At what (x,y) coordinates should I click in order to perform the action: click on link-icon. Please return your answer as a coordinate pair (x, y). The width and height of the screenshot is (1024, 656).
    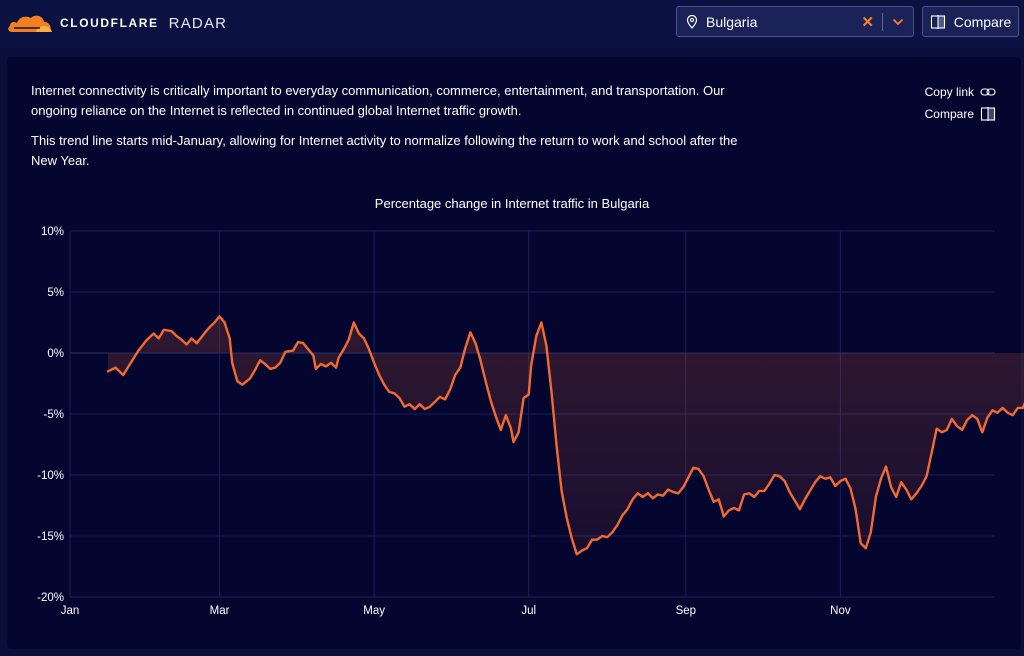
    Looking at the image, I should click on (988, 92).